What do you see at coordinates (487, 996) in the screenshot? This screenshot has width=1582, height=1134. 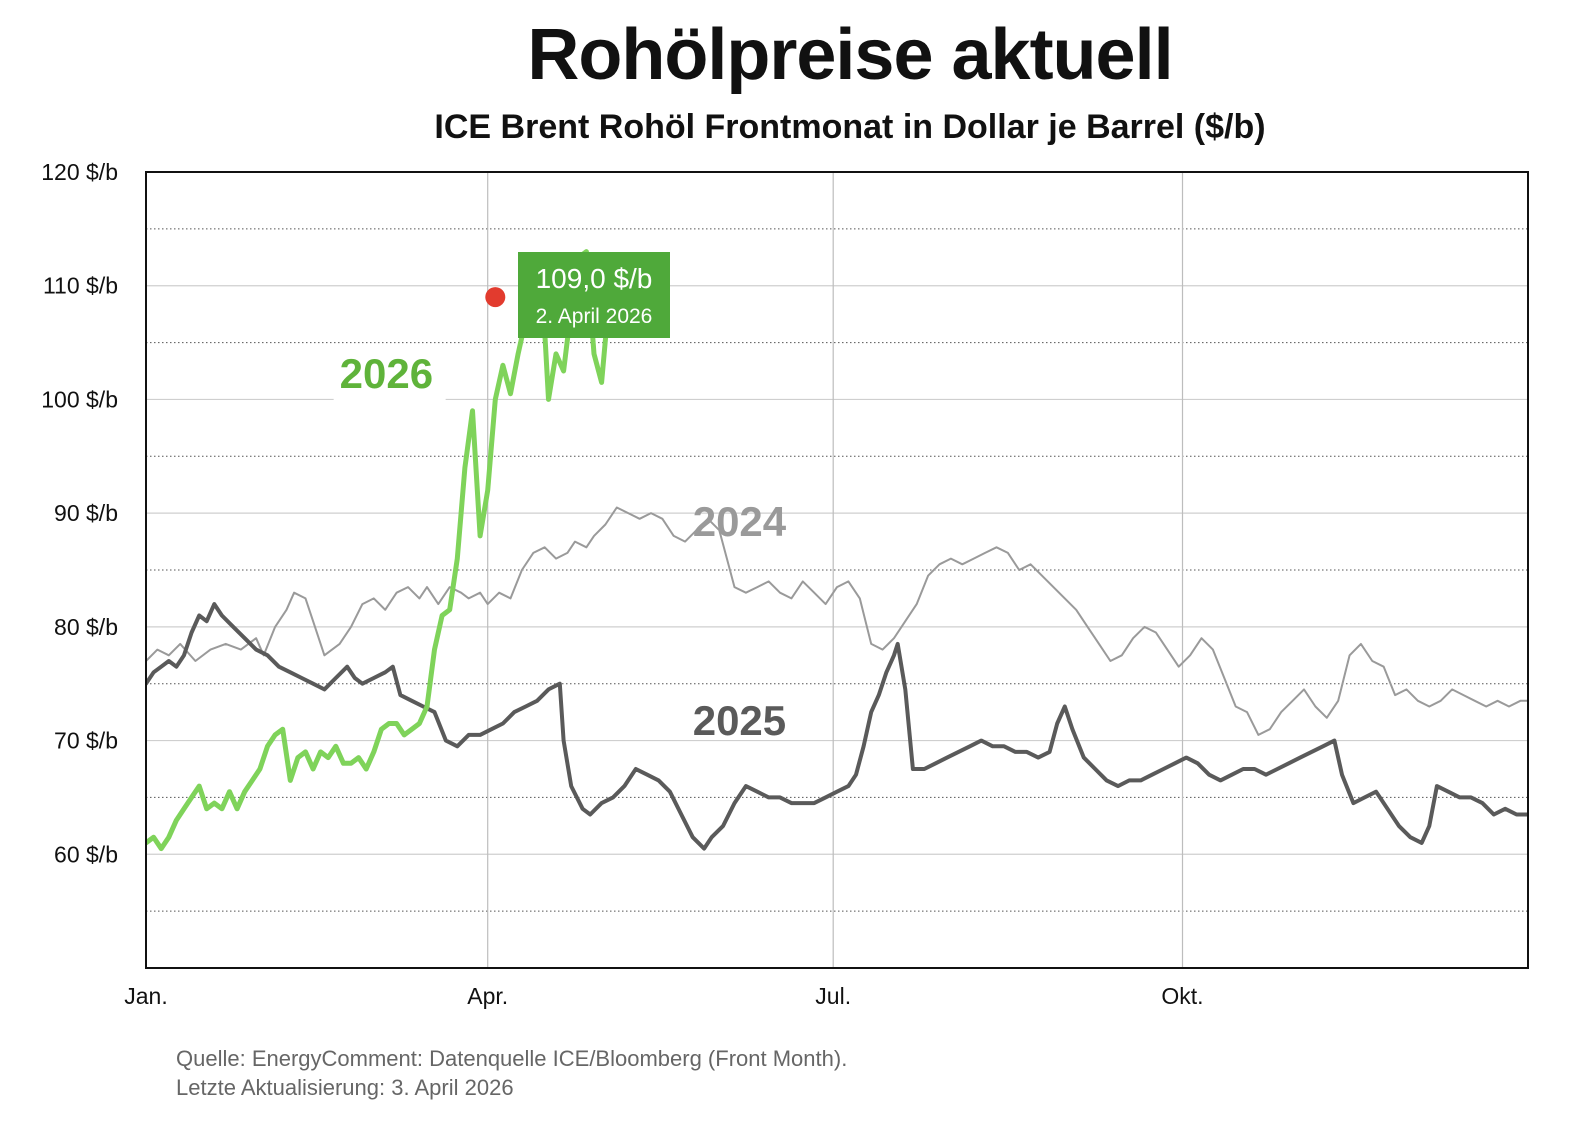 I see `x-tick-label: Apr.` at bounding box center [487, 996].